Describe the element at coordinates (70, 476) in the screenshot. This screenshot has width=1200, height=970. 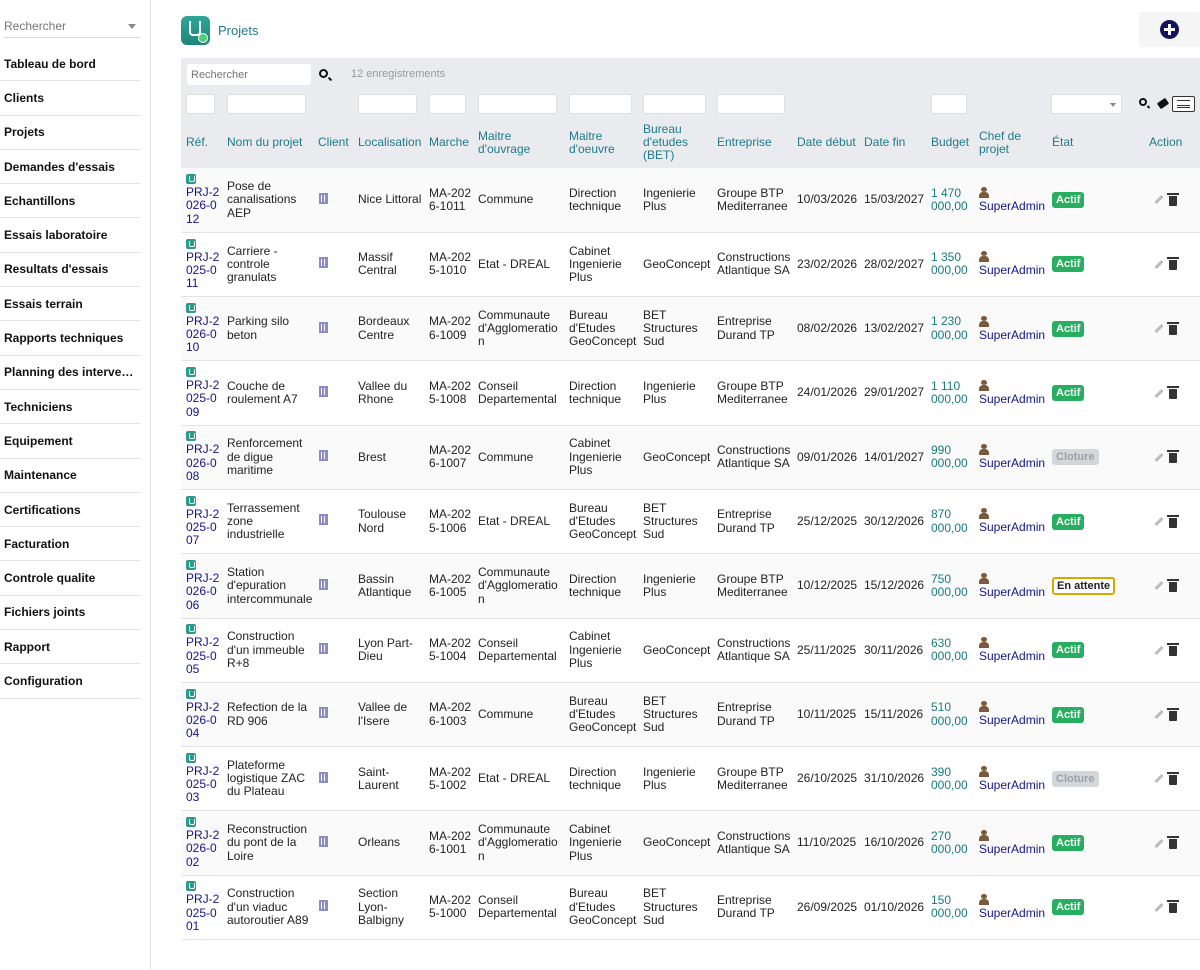
I see `sidebar-item: Maintenance` at that location.